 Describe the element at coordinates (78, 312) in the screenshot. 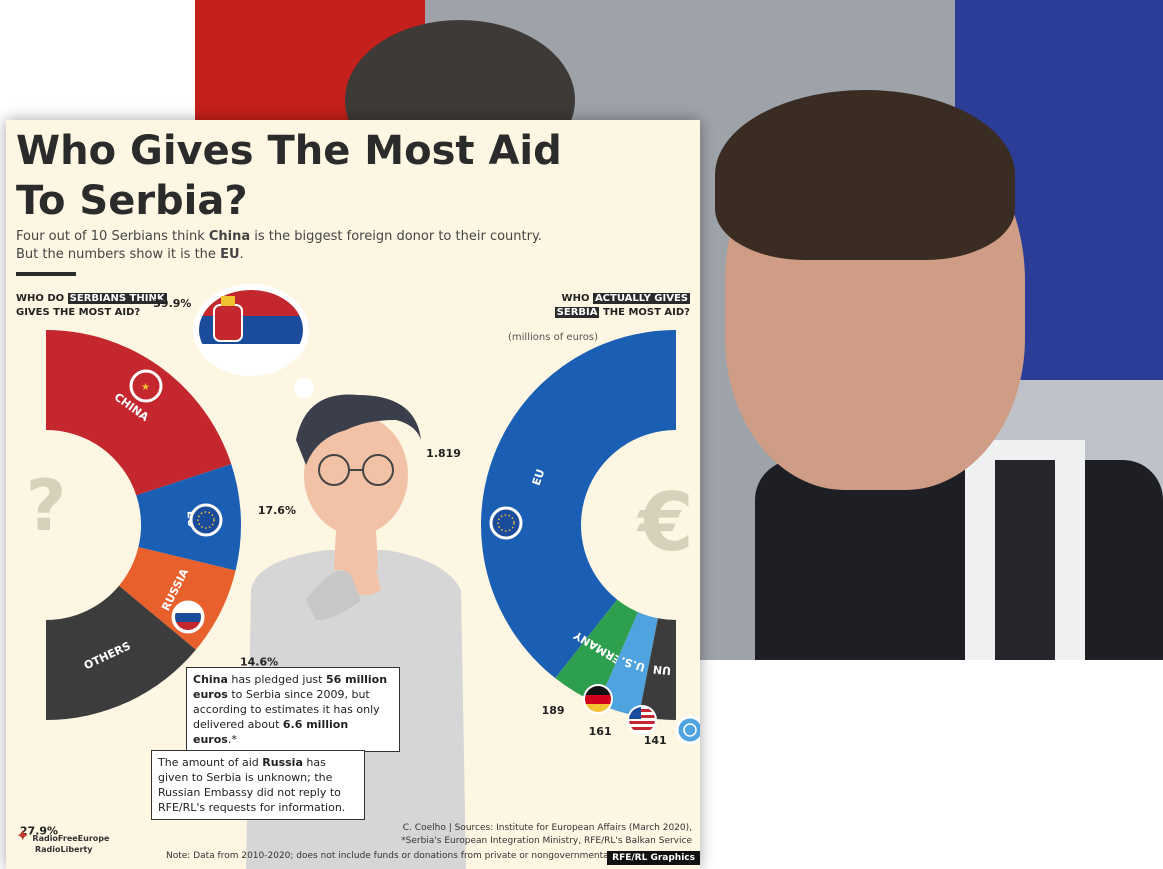

I see `heading-text: GIVES THE MOST AID?` at that location.